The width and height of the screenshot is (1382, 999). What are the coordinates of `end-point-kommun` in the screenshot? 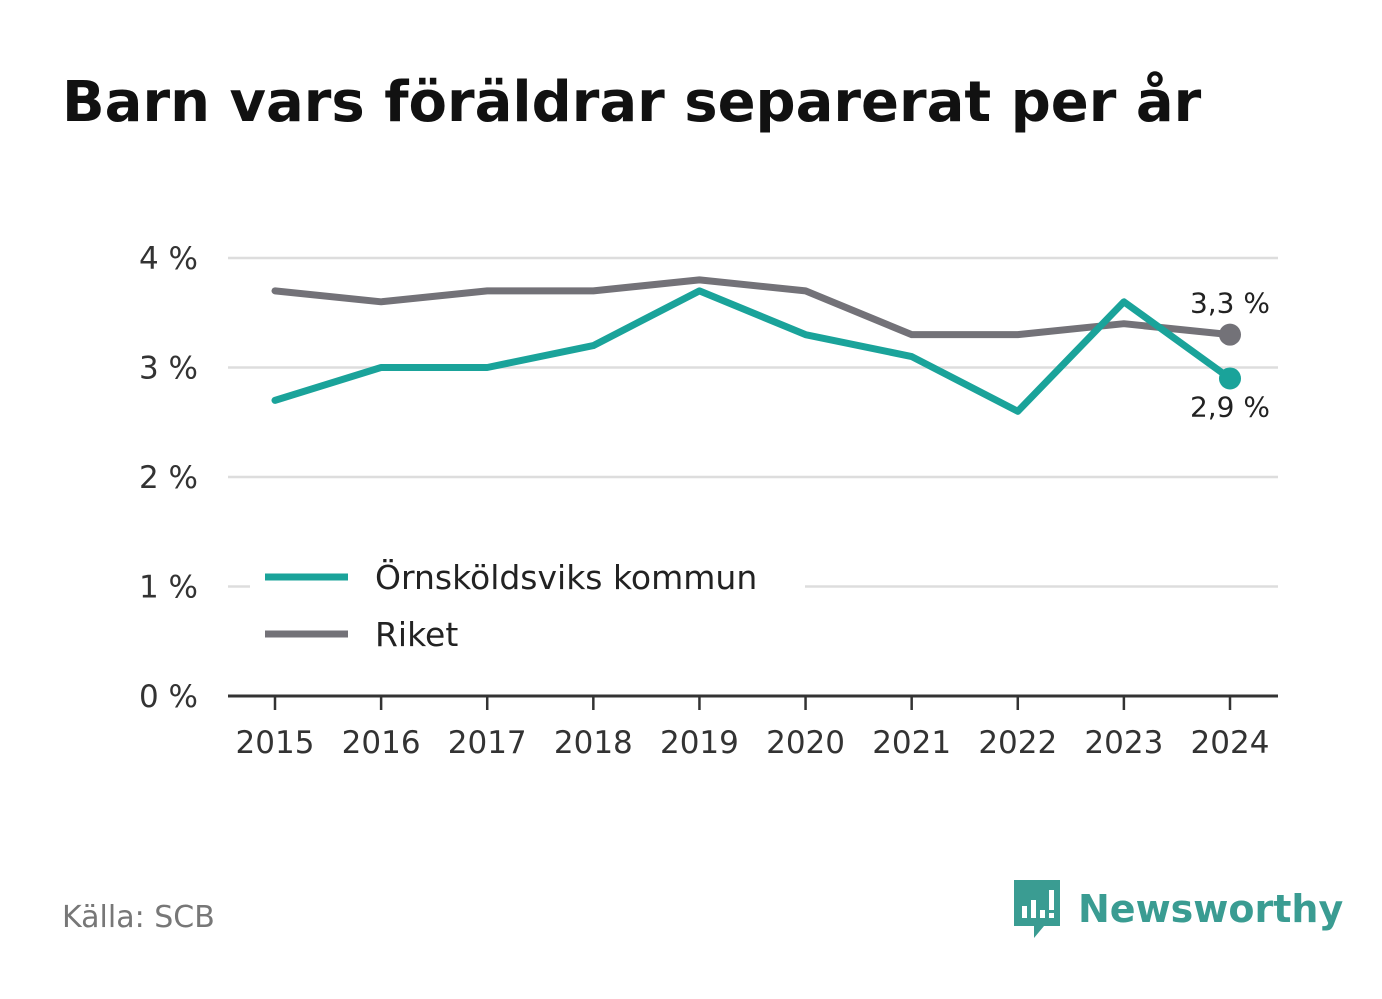 It's located at (1230, 378).